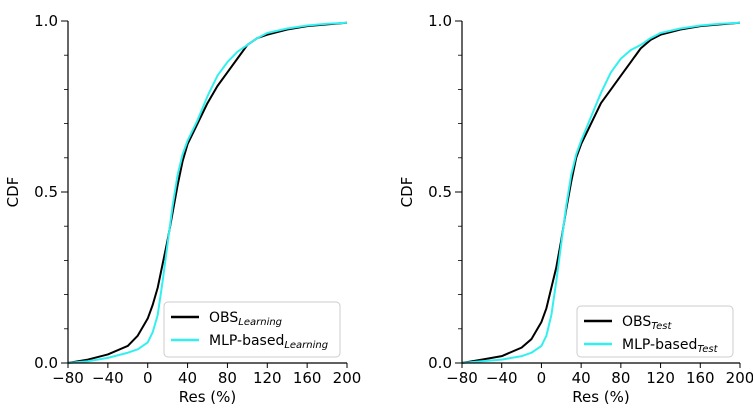  What do you see at coordinates (670, 346) in the screenshot?
I see `legend-entry-2: MLP-basedTest` at bounding box center [670, 346].